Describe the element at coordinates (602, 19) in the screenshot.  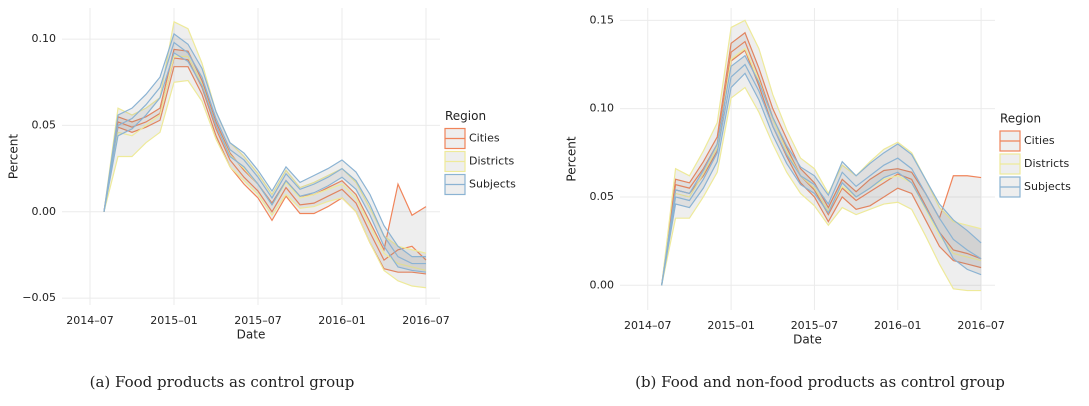
I see `y-tick-label: 0.15` at that location.